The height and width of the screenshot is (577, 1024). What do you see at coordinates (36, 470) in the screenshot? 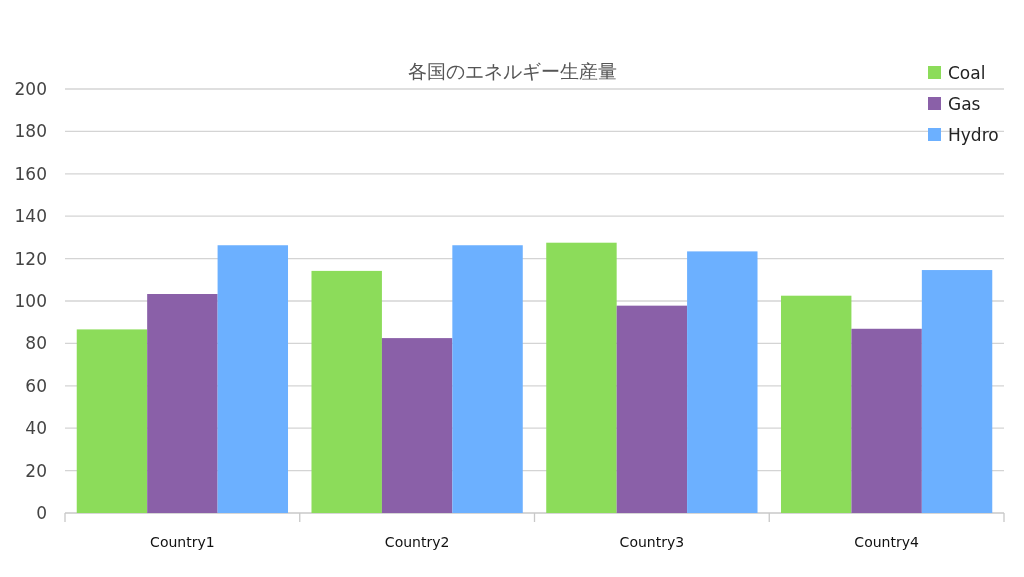
I see `y-tick-label: 20` at bounding box center [36, 470].